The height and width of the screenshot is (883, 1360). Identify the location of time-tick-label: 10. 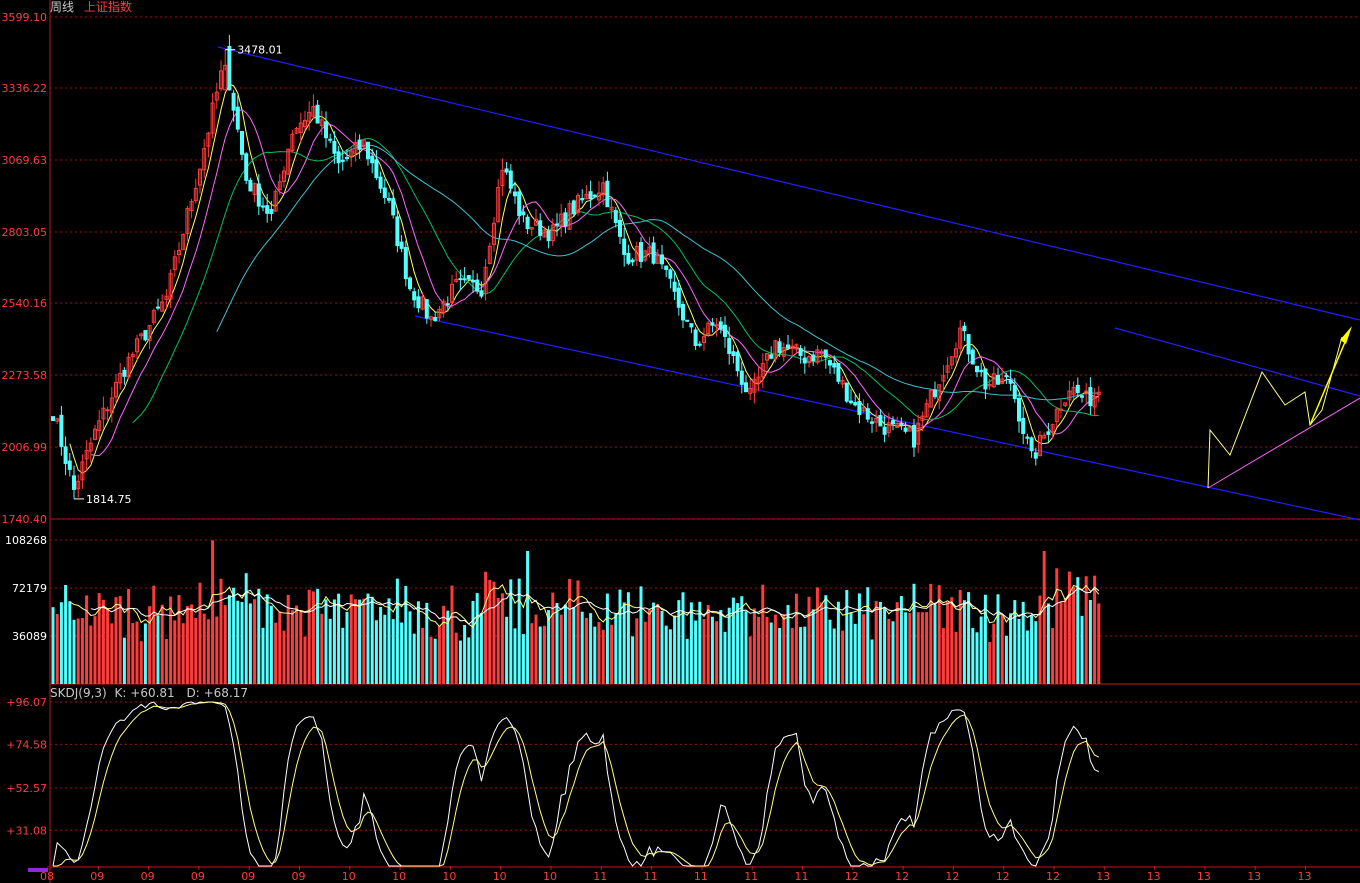
(550, 876).